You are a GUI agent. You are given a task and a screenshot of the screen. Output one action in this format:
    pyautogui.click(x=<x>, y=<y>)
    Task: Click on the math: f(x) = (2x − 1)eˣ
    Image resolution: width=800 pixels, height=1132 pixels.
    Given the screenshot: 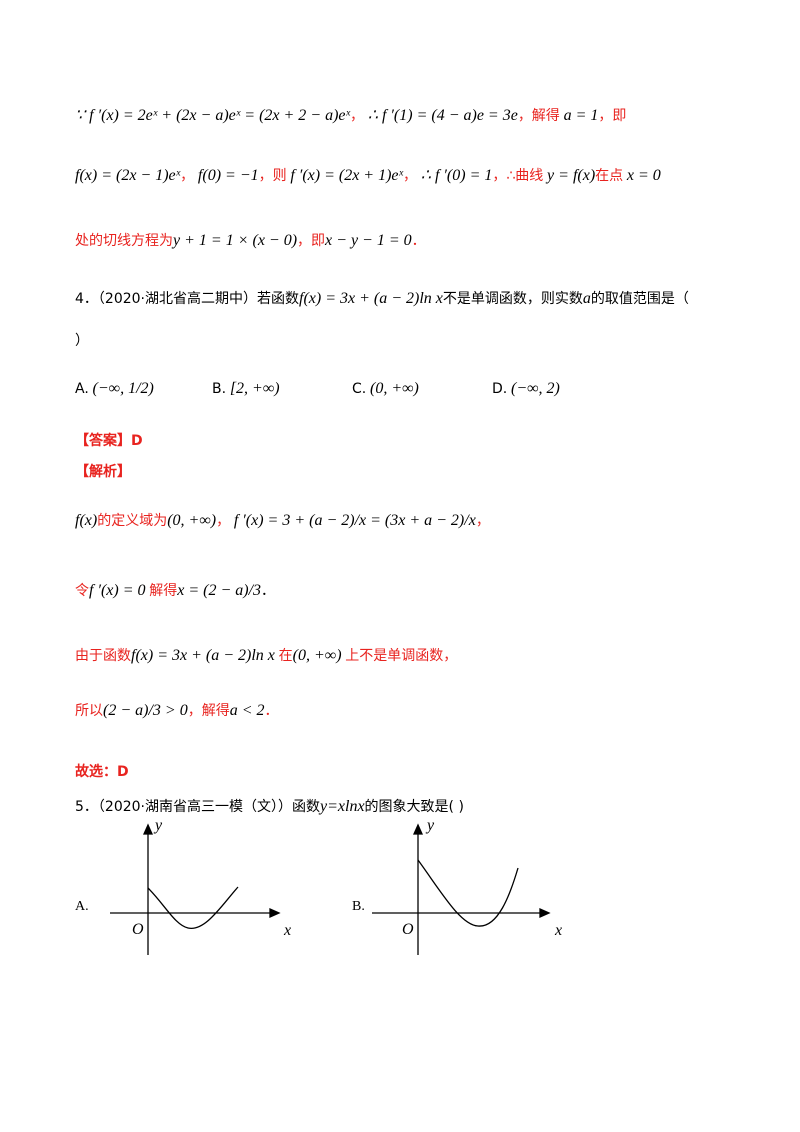 What is the action you would take?
    pyautogui.click(x=128, y=175)
    